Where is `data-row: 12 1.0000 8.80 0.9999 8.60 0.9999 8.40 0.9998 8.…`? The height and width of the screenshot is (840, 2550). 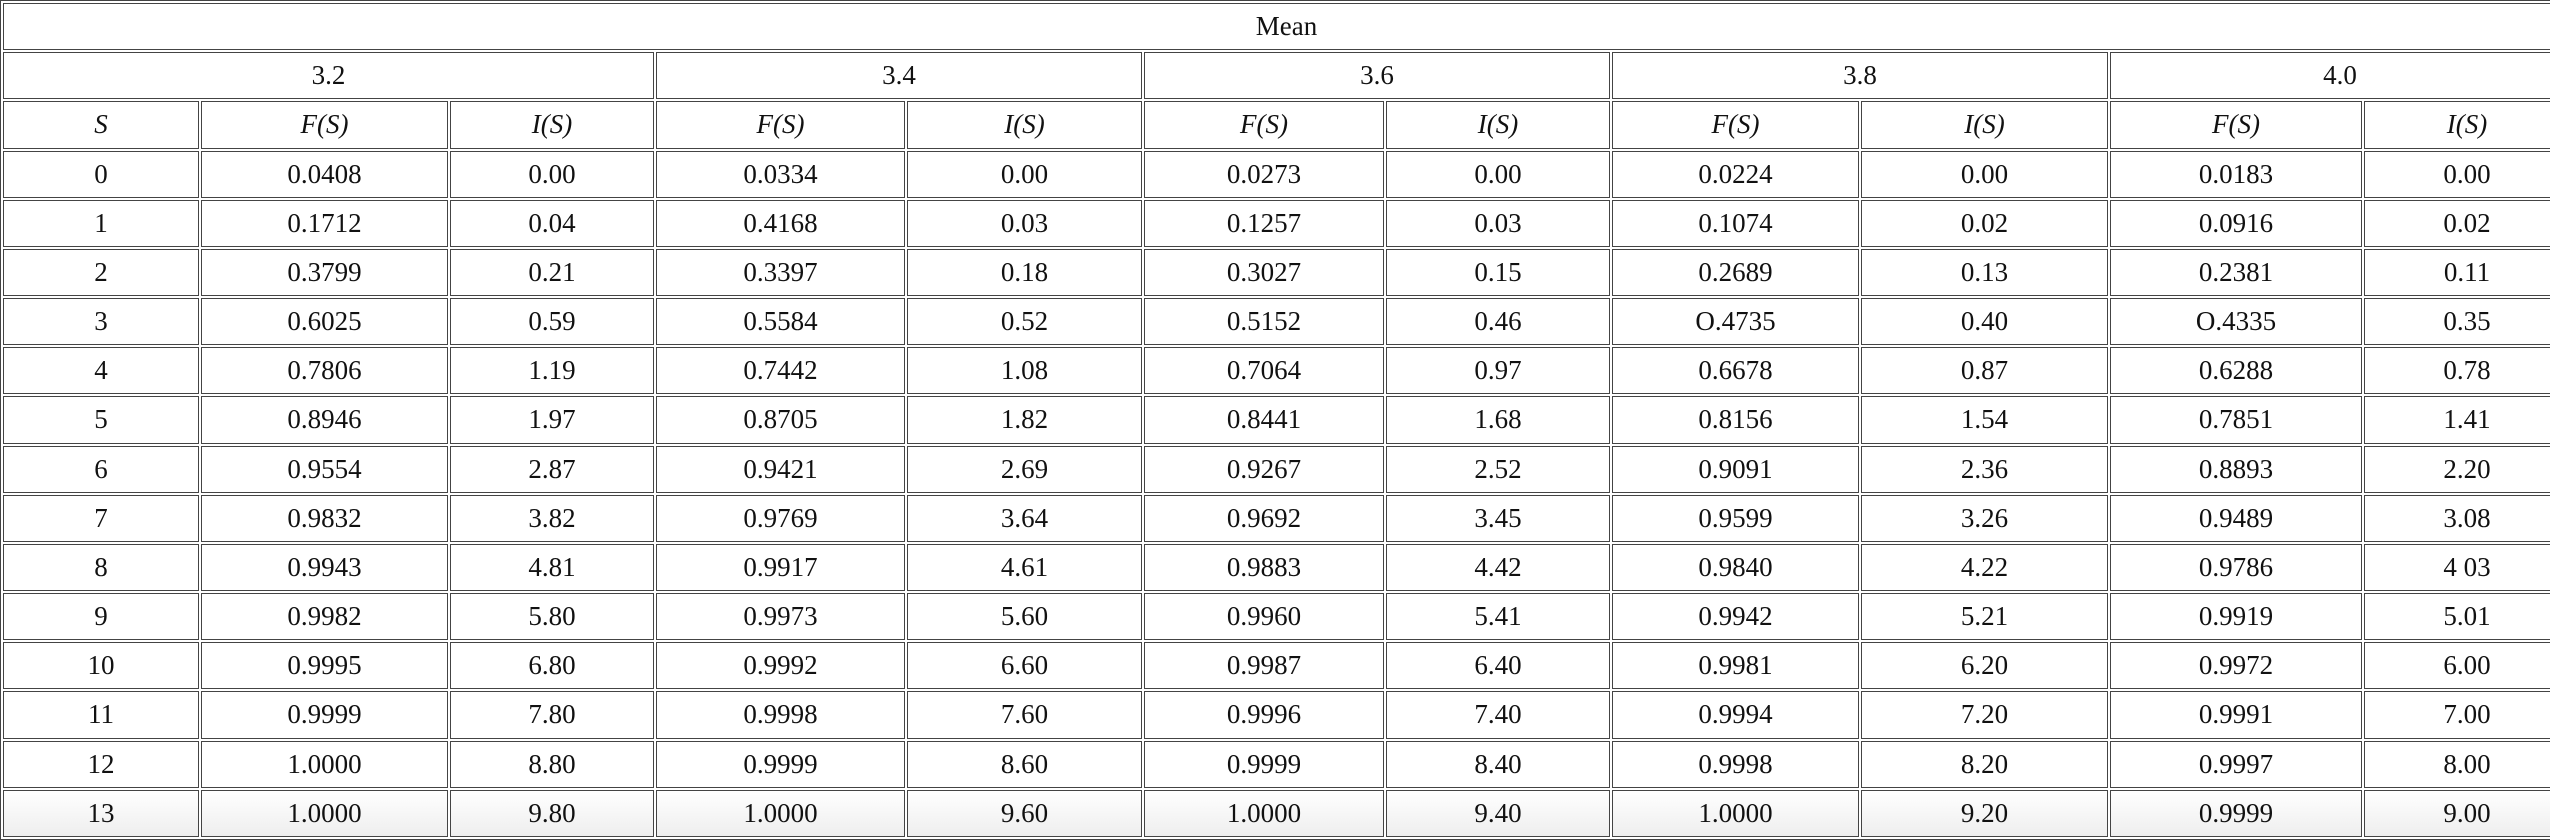
data-row: 12 1.0000 8.80 0.9999 8.60 0.9999 8.40 0.9998 8.… is located at coordinates (1276, 764).